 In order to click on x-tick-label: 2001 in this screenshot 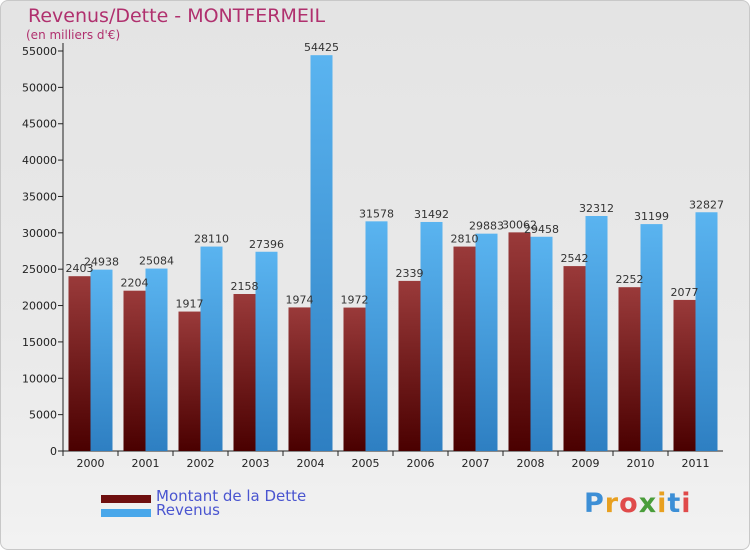, I will do `click(146, 463)`.